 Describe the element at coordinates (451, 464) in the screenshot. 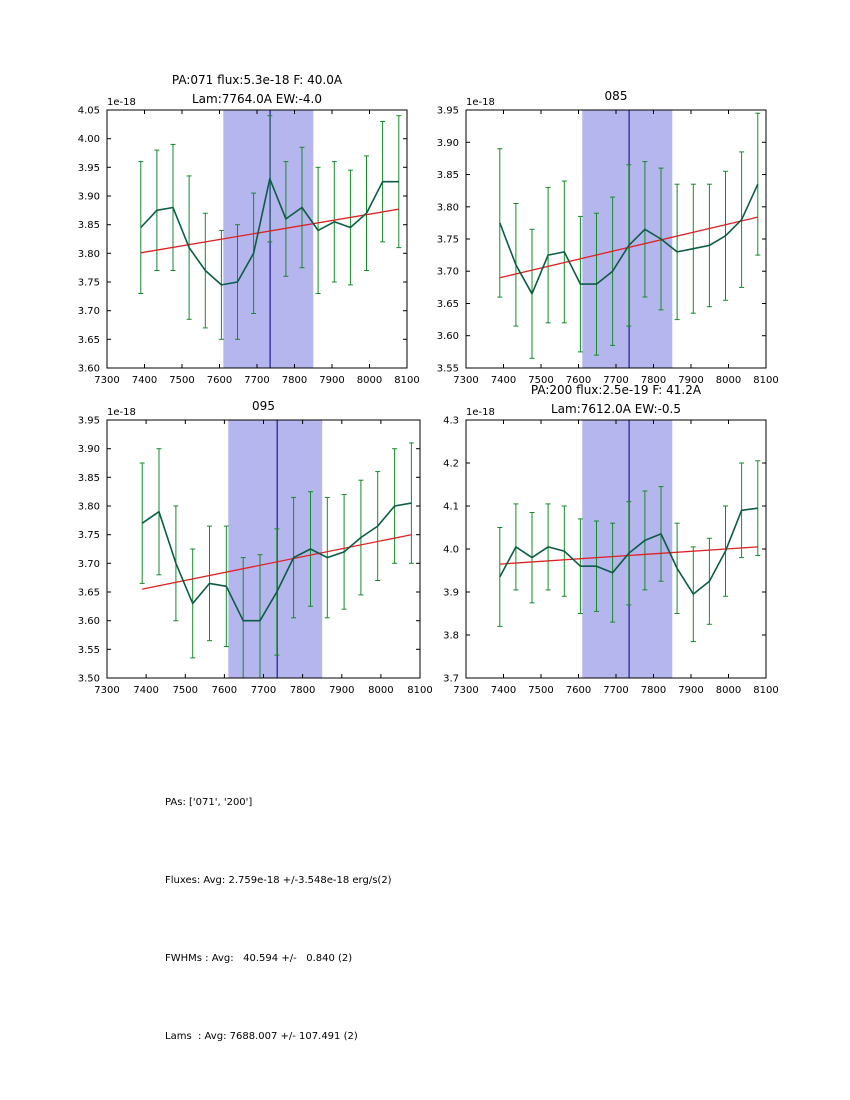

I see `y-tick-label: 4.2` at that location.